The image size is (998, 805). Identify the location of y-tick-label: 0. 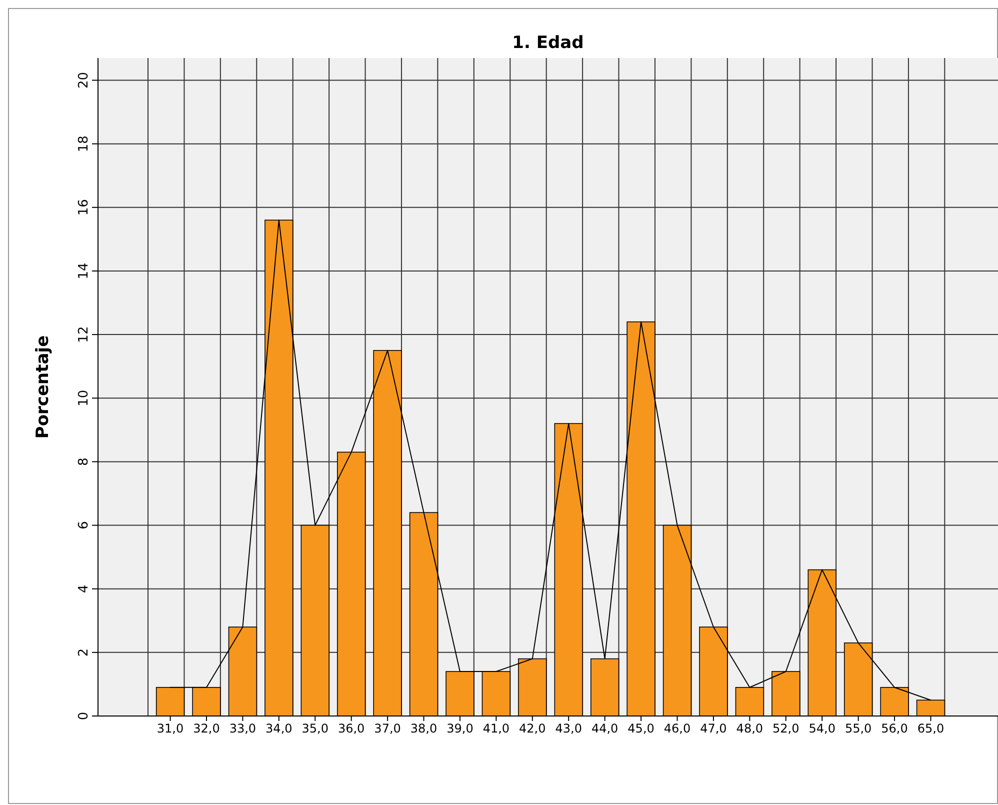
(84, 716).